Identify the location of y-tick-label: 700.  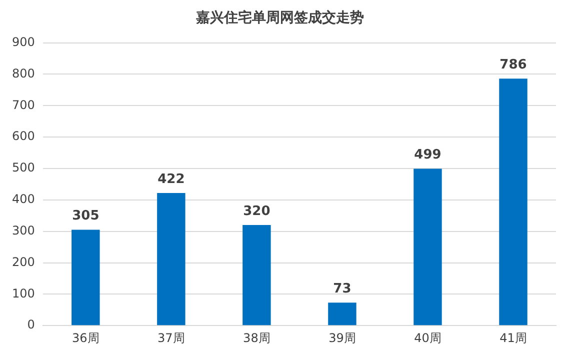
(23, 105).